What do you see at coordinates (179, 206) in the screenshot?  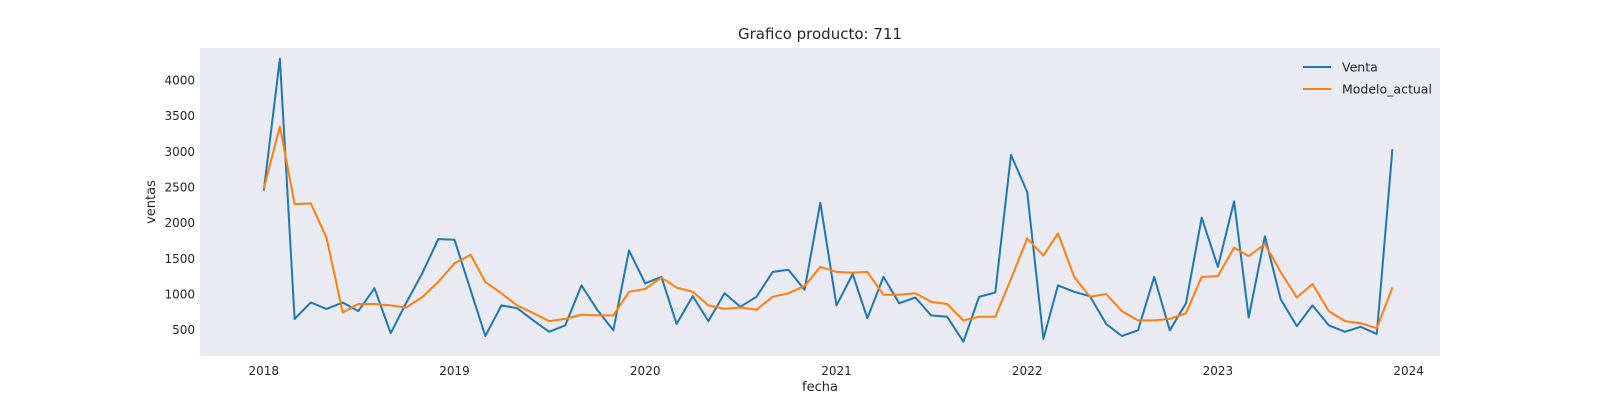 I see `y-axis: 500 1000 1500 2000 2500 3000 3500 4000` at bounding box center [179, 206].